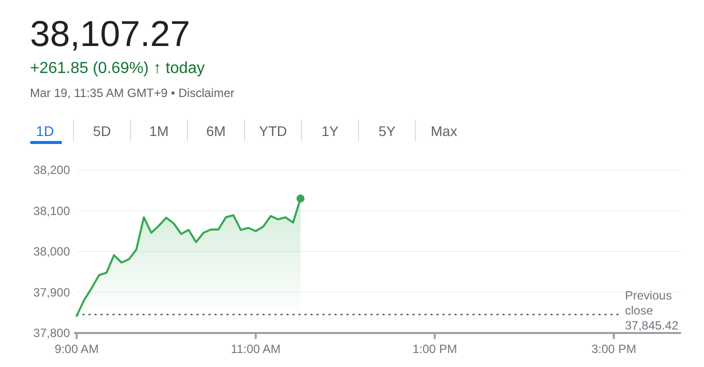 Image resolution: width=704 pixels, height=367 pixels. I want to click on chart-title: 38,107.27, so click(110, 33).